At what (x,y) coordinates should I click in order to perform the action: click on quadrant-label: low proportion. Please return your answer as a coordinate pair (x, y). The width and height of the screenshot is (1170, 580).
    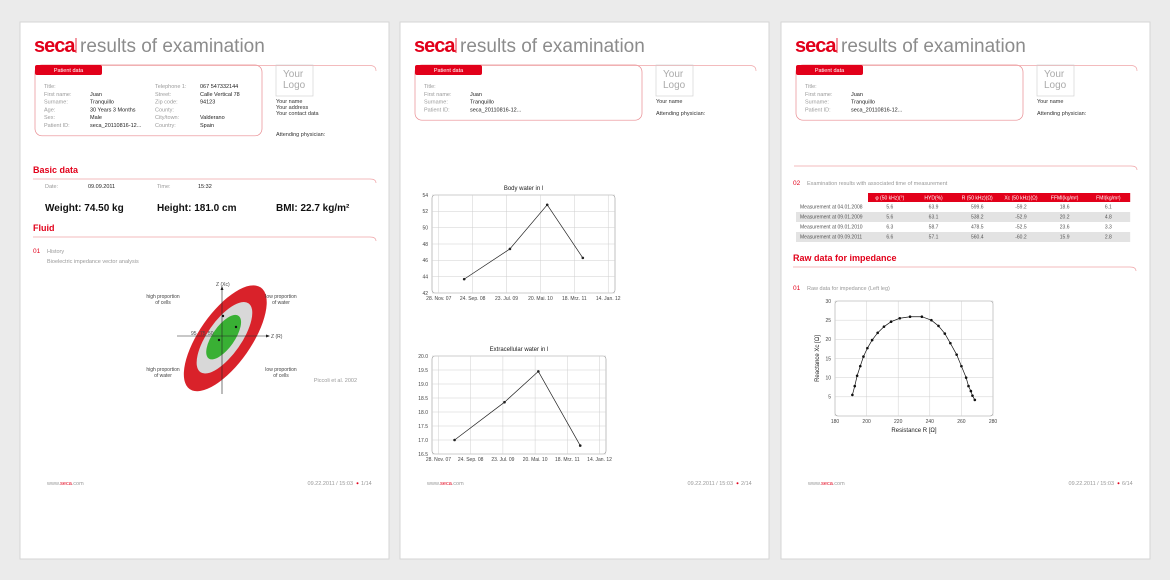
    Looking at the image, I should click on (281, 297).